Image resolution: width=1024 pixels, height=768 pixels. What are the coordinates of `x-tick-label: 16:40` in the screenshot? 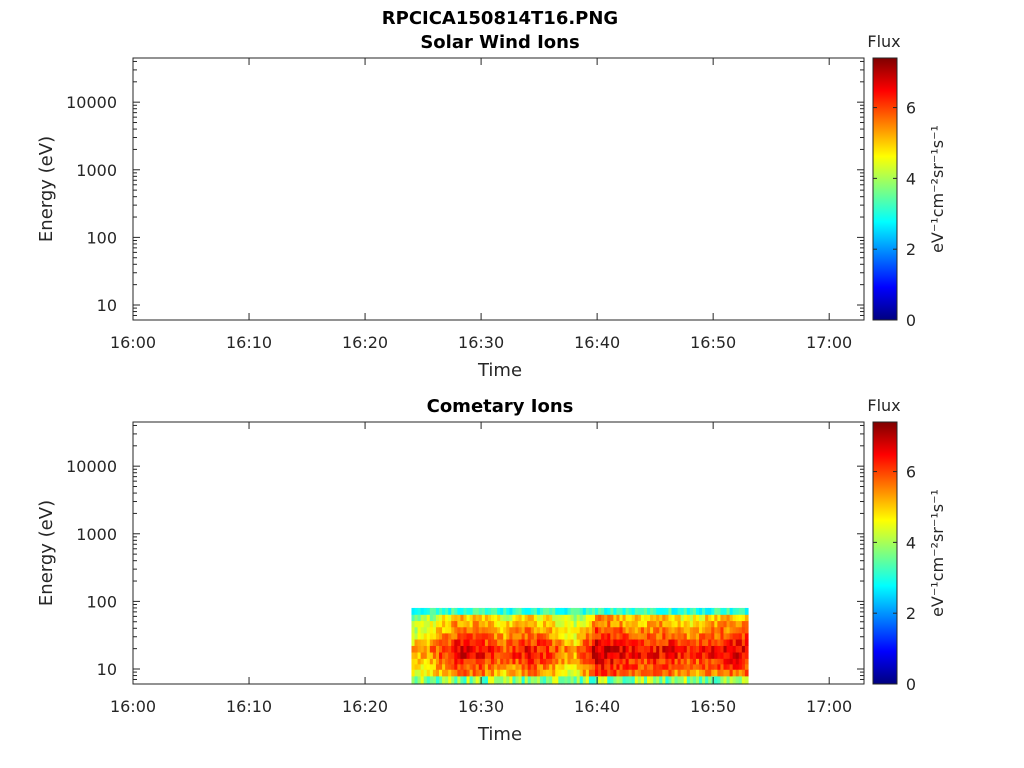 It's located at (597, 706).